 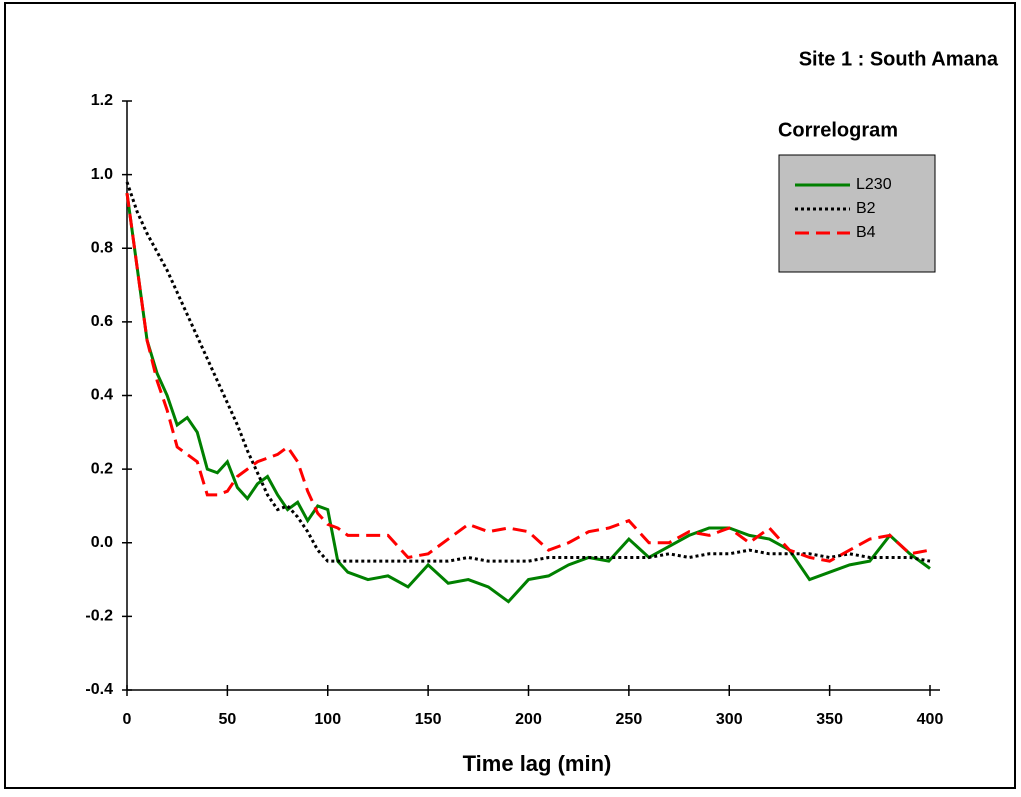 What do you see at coordinates (102, 321) in the screenshot?
I see `y-tick-label: 0.6` at bounding box center [102, 321].